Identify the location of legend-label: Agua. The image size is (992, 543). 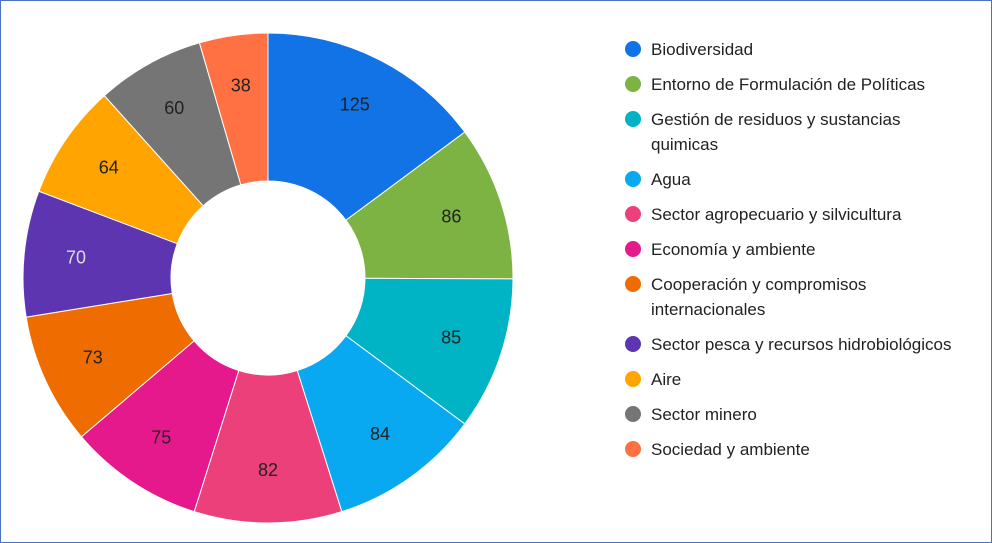
(671, 179).